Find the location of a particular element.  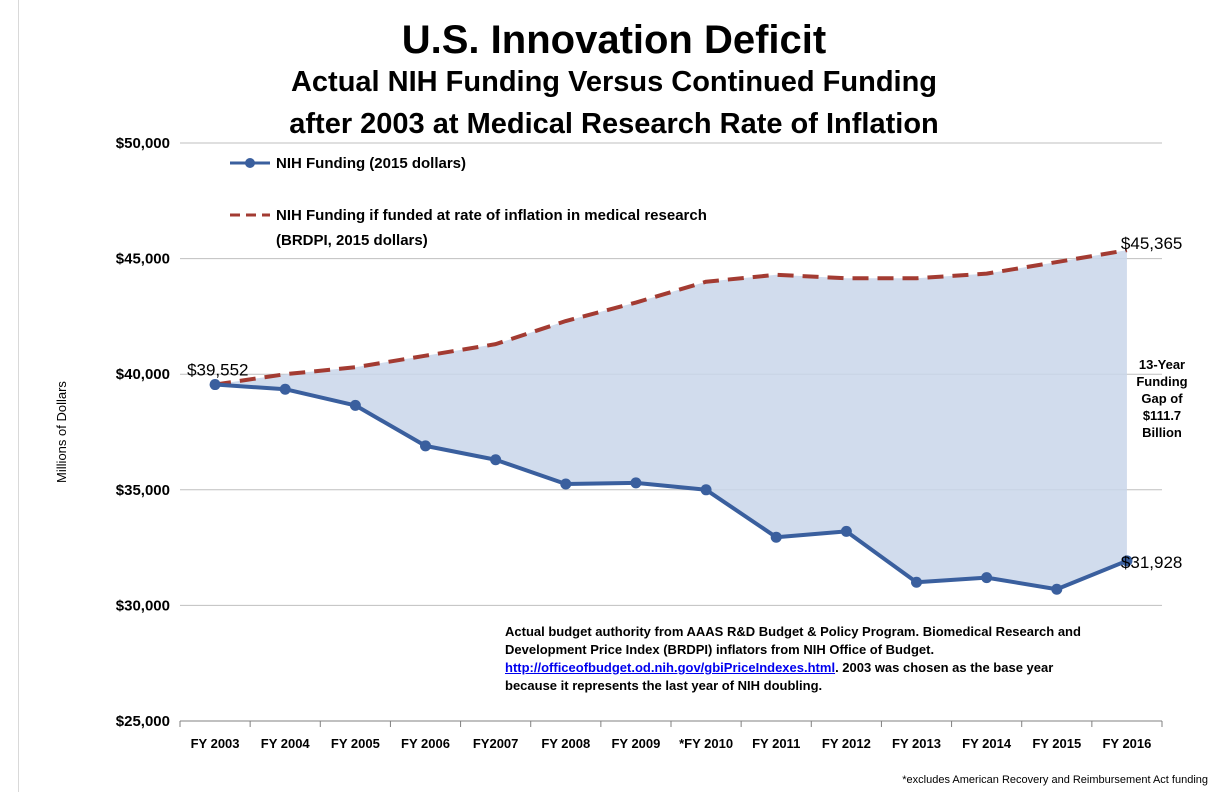

x-tick-label: FY 2004 is located at coordinates (286, 743).